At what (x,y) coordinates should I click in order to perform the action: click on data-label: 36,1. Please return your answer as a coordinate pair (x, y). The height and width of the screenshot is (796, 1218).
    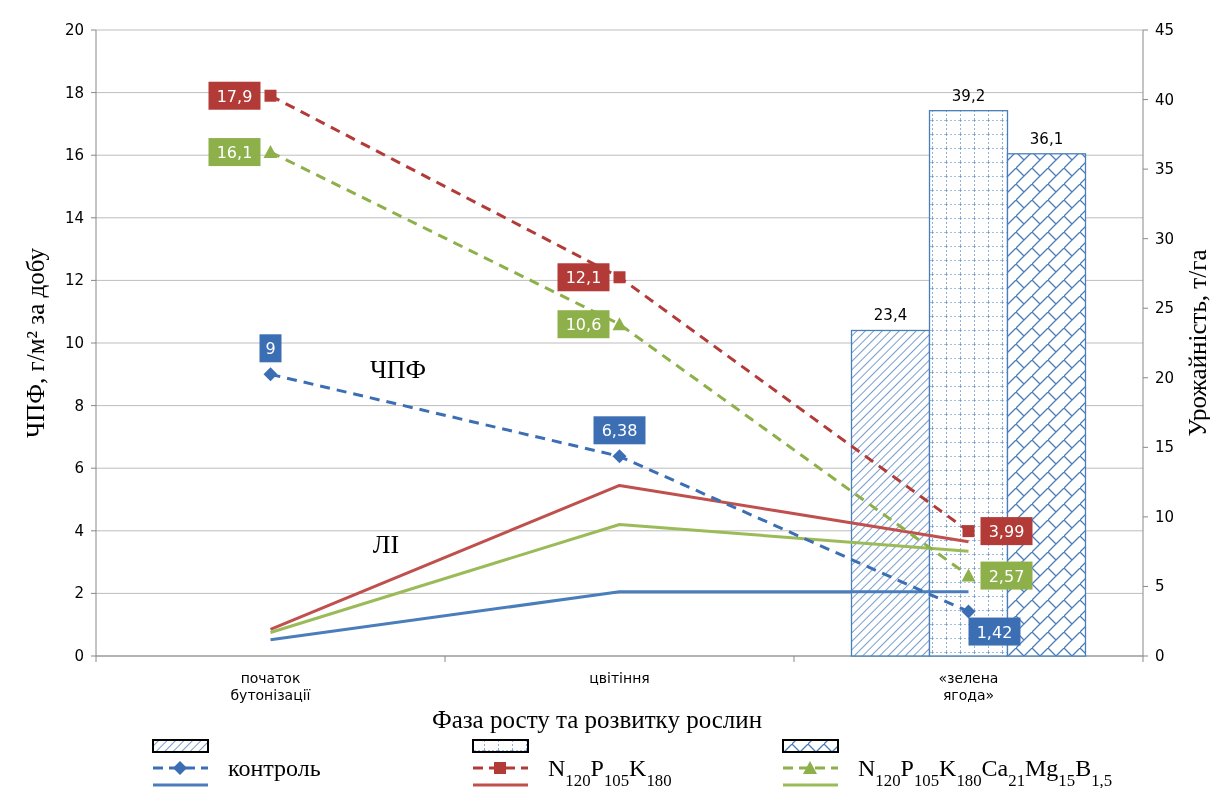
    Looking at the image, I should click on (1046, 138).